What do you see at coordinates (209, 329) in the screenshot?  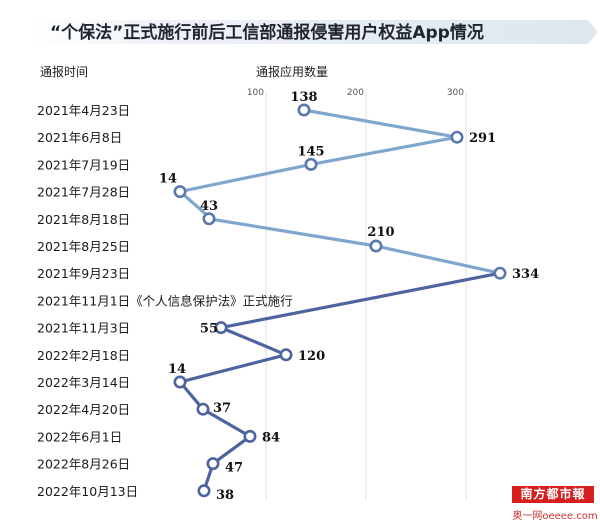 I see `data-label: 55` at bounding box center [209, 329].